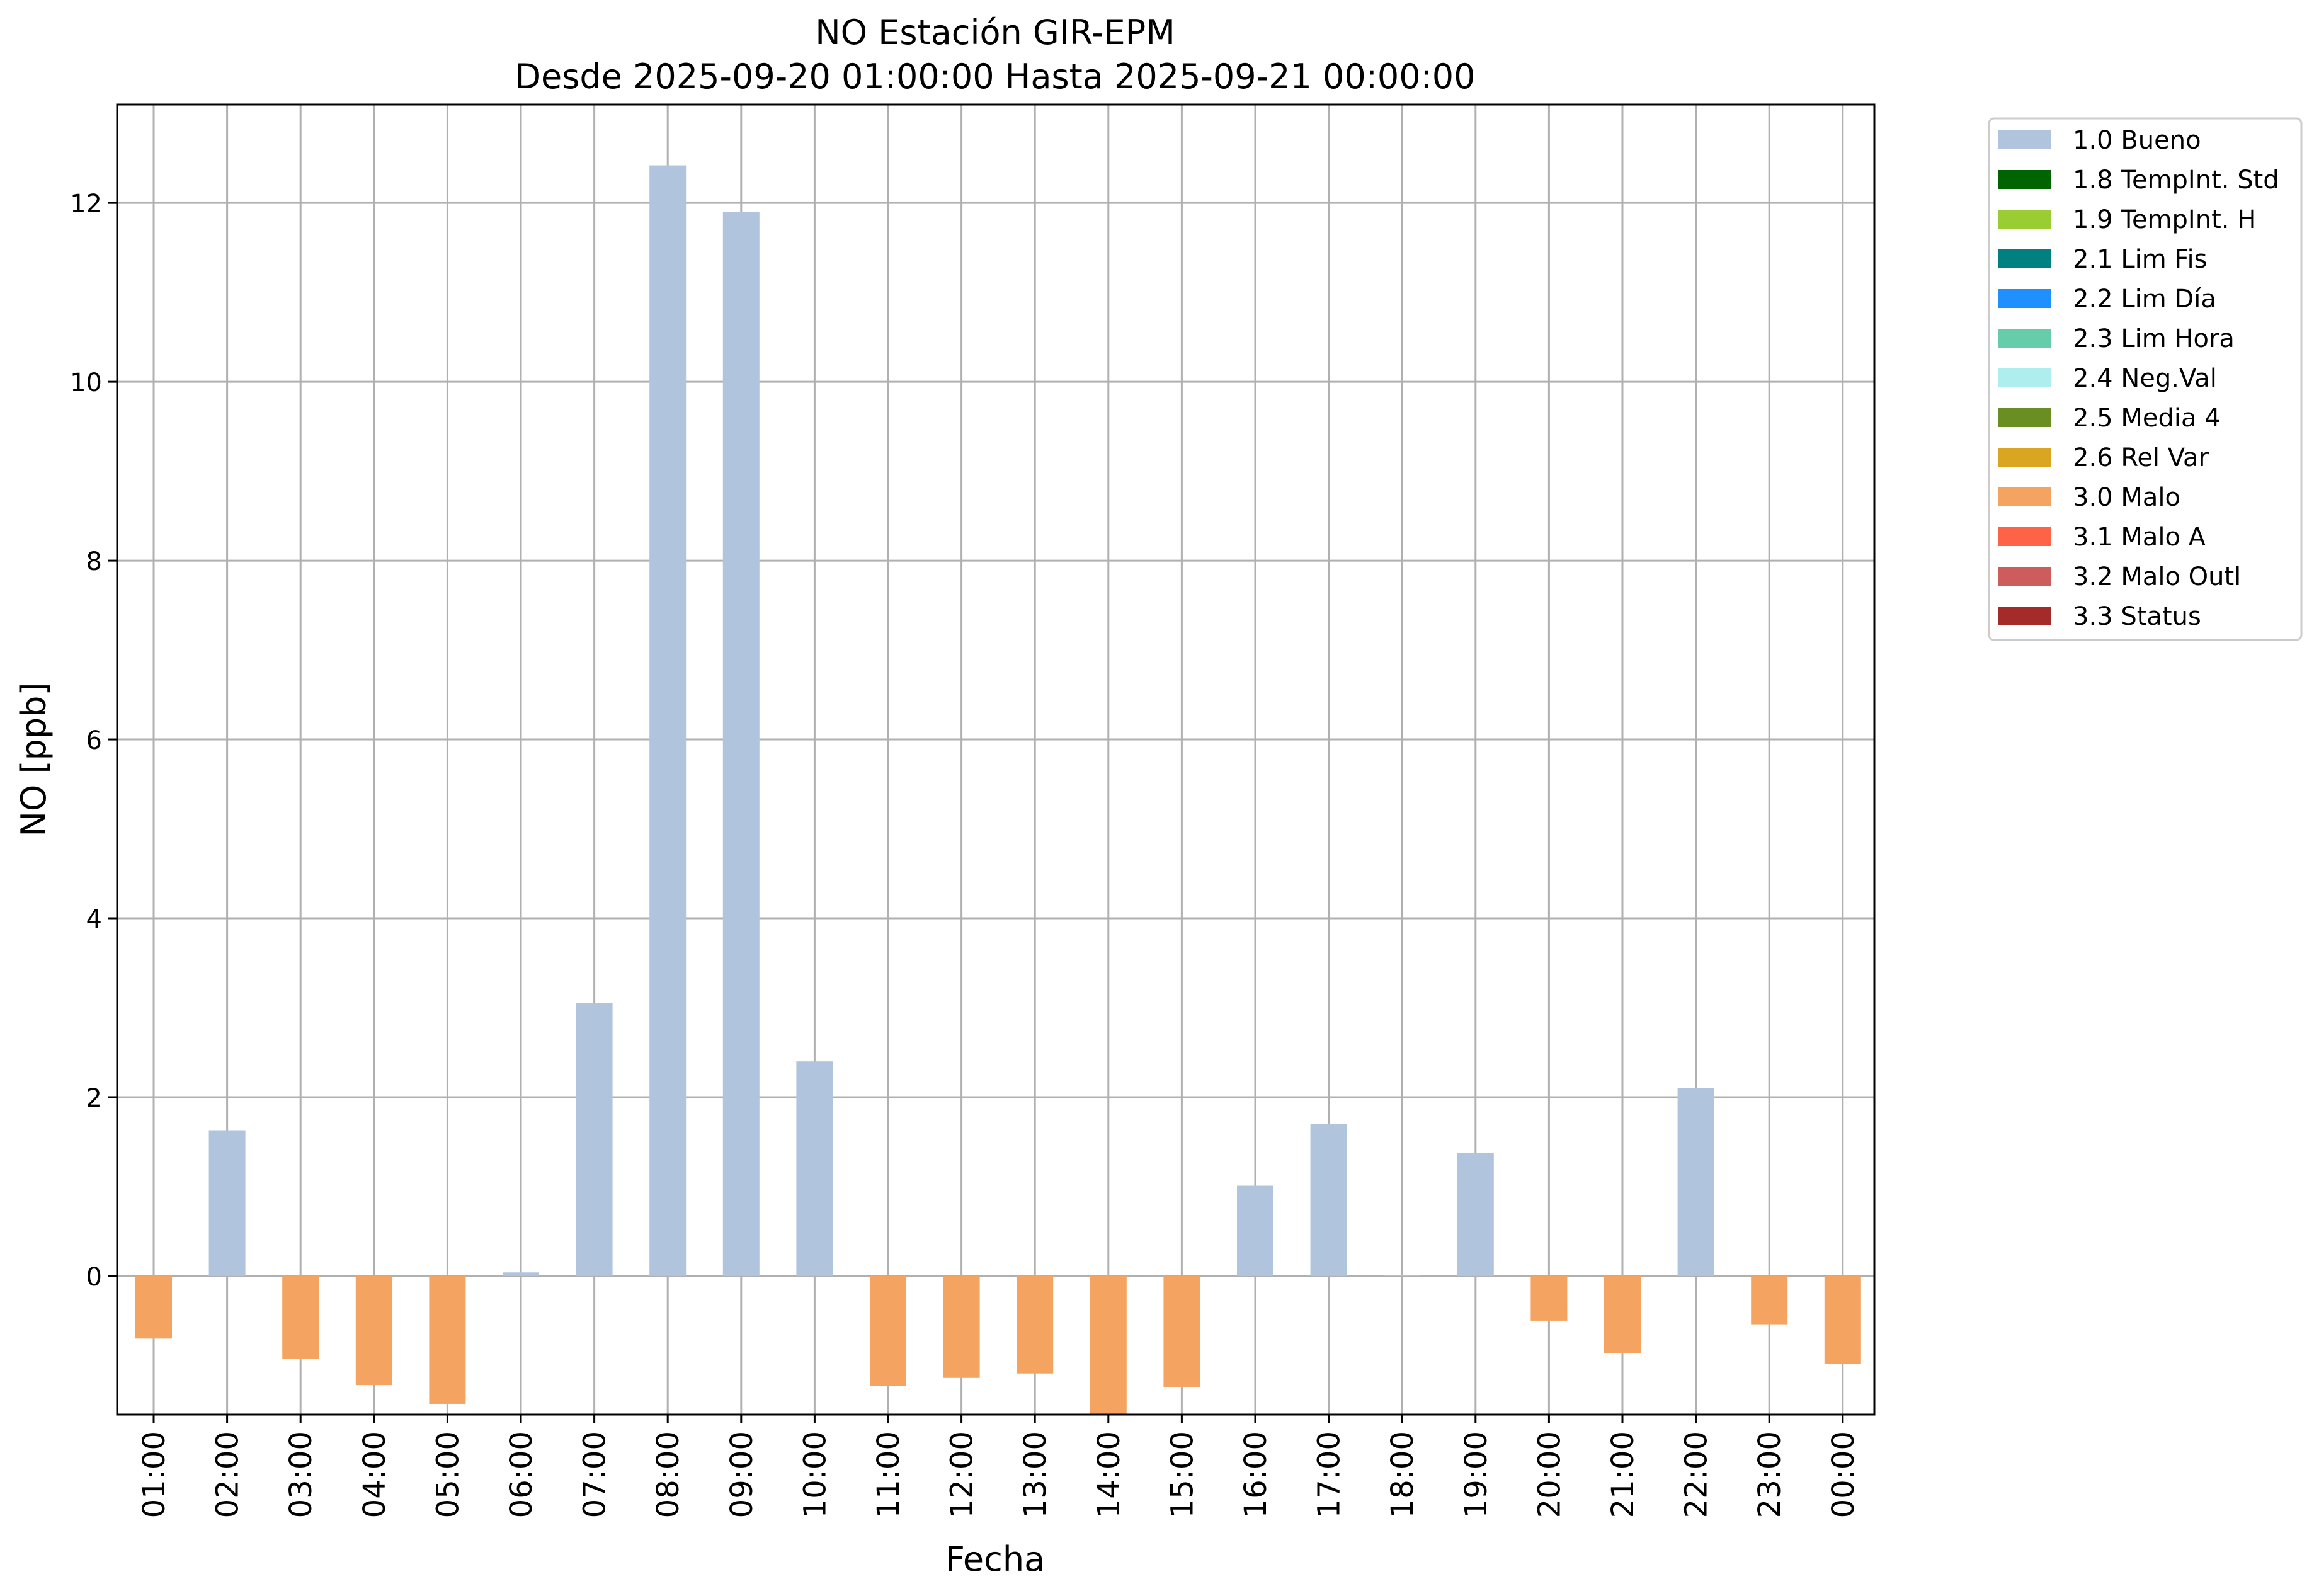  What do you see at coordinates (1109, 1474) in the screenshot?
I see `x-tick-label: 14:00` at bounding box center [1109, 1474].